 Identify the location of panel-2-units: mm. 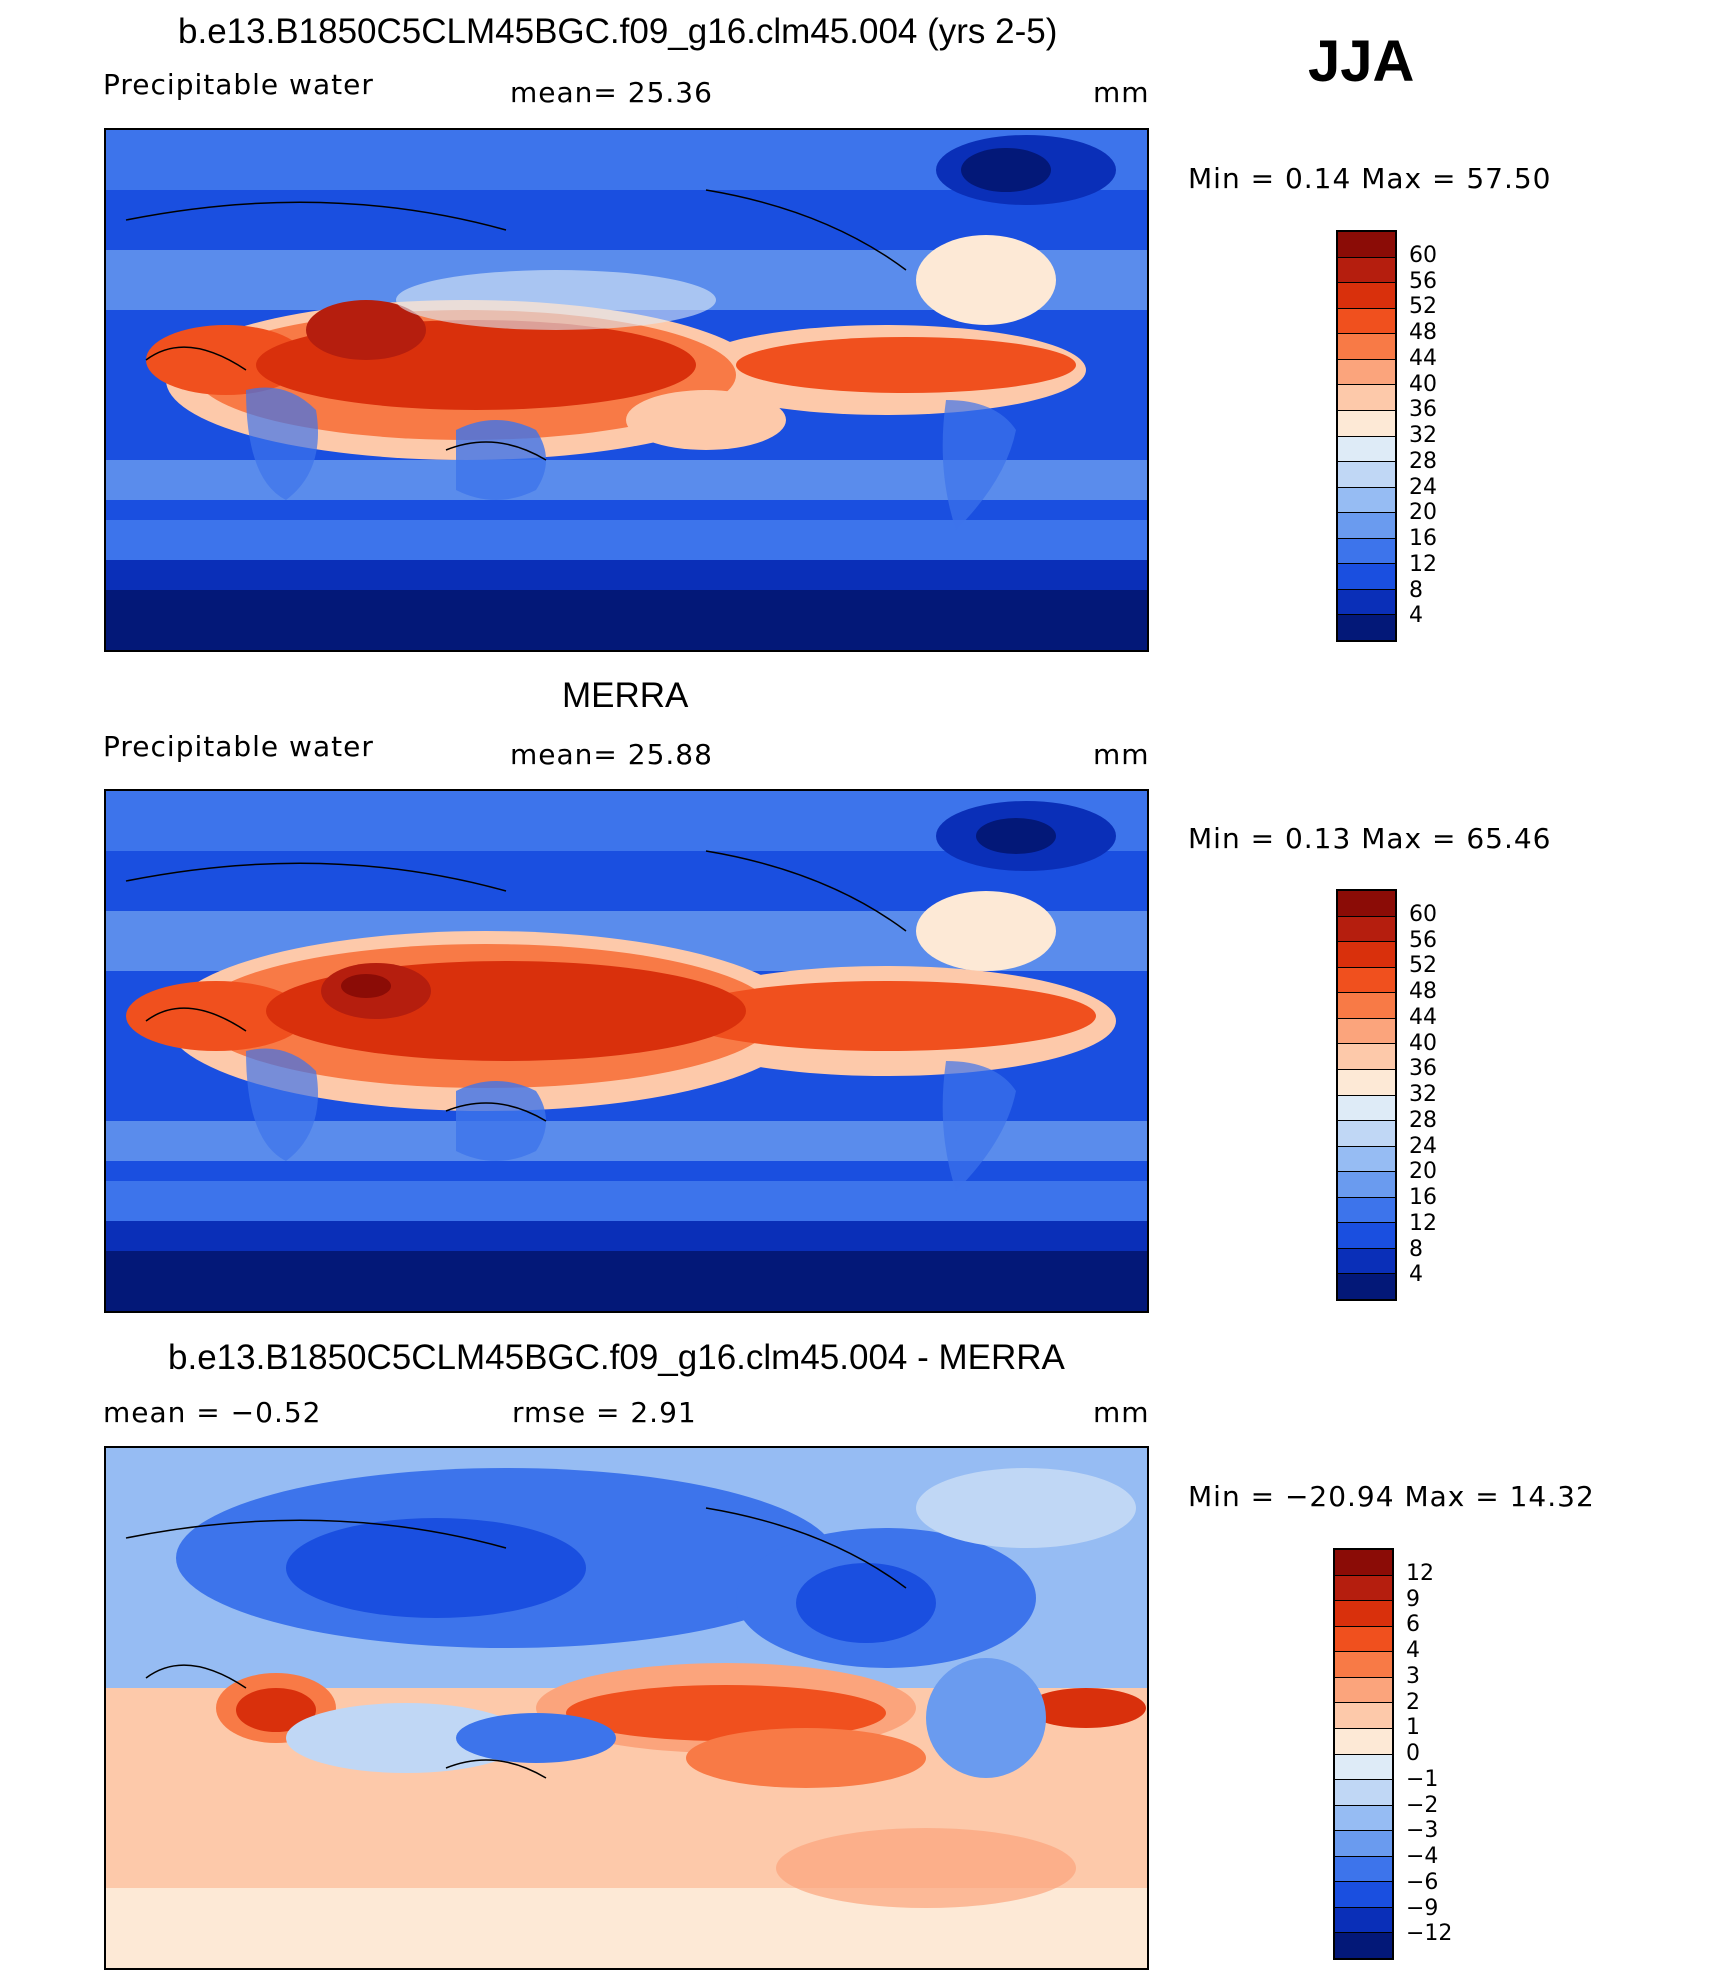
(1121, 754).